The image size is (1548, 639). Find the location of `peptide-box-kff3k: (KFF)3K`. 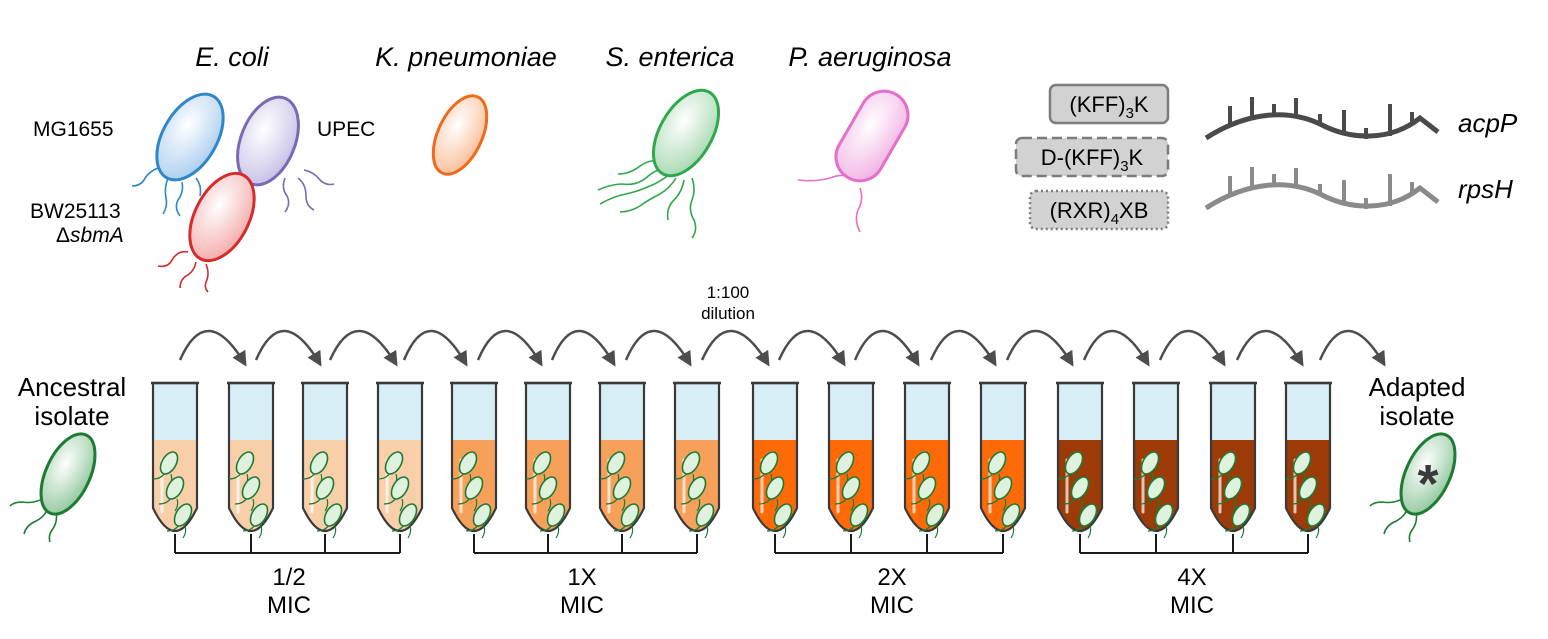

peptide-box-kff3k: (KFF)3K is located at coordinates (1109, 104).